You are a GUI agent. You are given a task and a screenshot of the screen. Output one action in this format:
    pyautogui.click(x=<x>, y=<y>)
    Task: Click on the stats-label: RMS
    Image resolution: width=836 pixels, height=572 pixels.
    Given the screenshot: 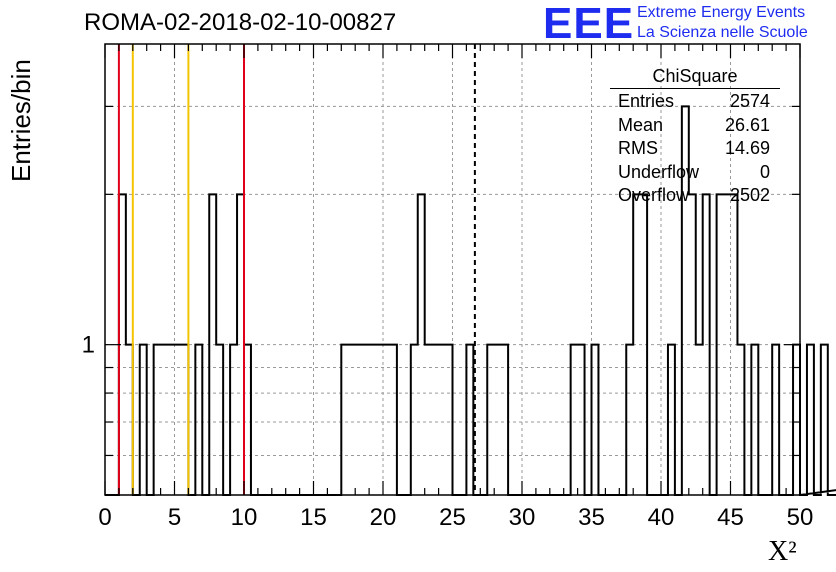 What is the action you would take?
    pyautogui.click(x=638, y=148)
    